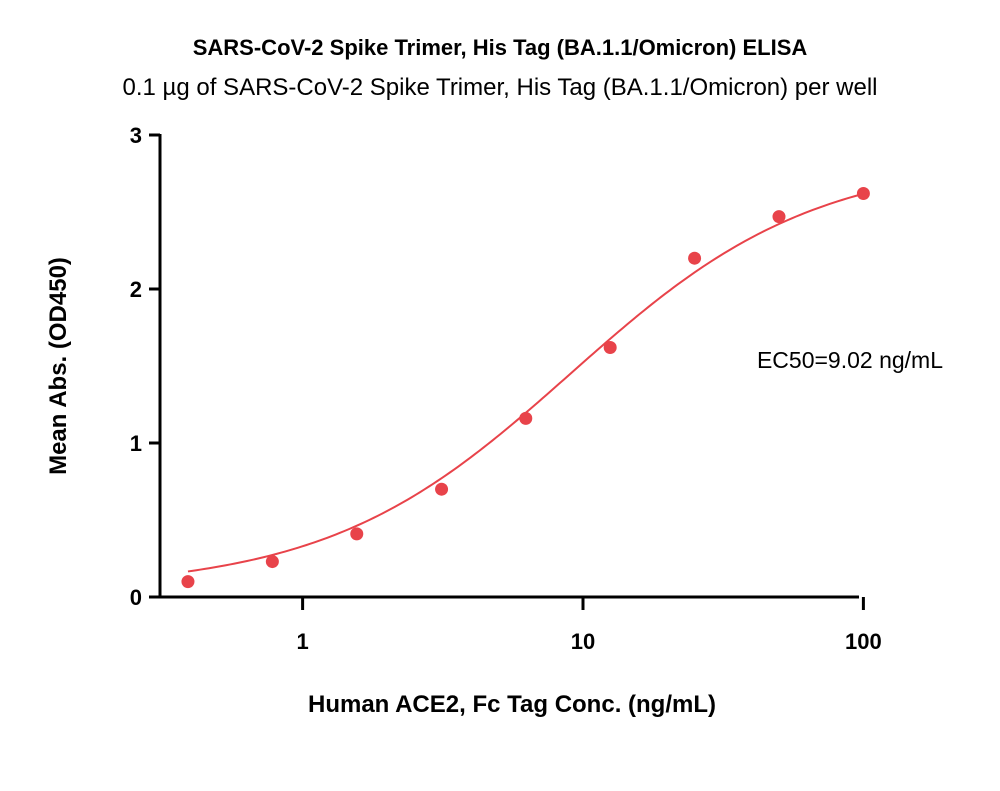 This screenshot has width=1000, height=791. I want to click on x-tick-label: 100, so click(863, 641).